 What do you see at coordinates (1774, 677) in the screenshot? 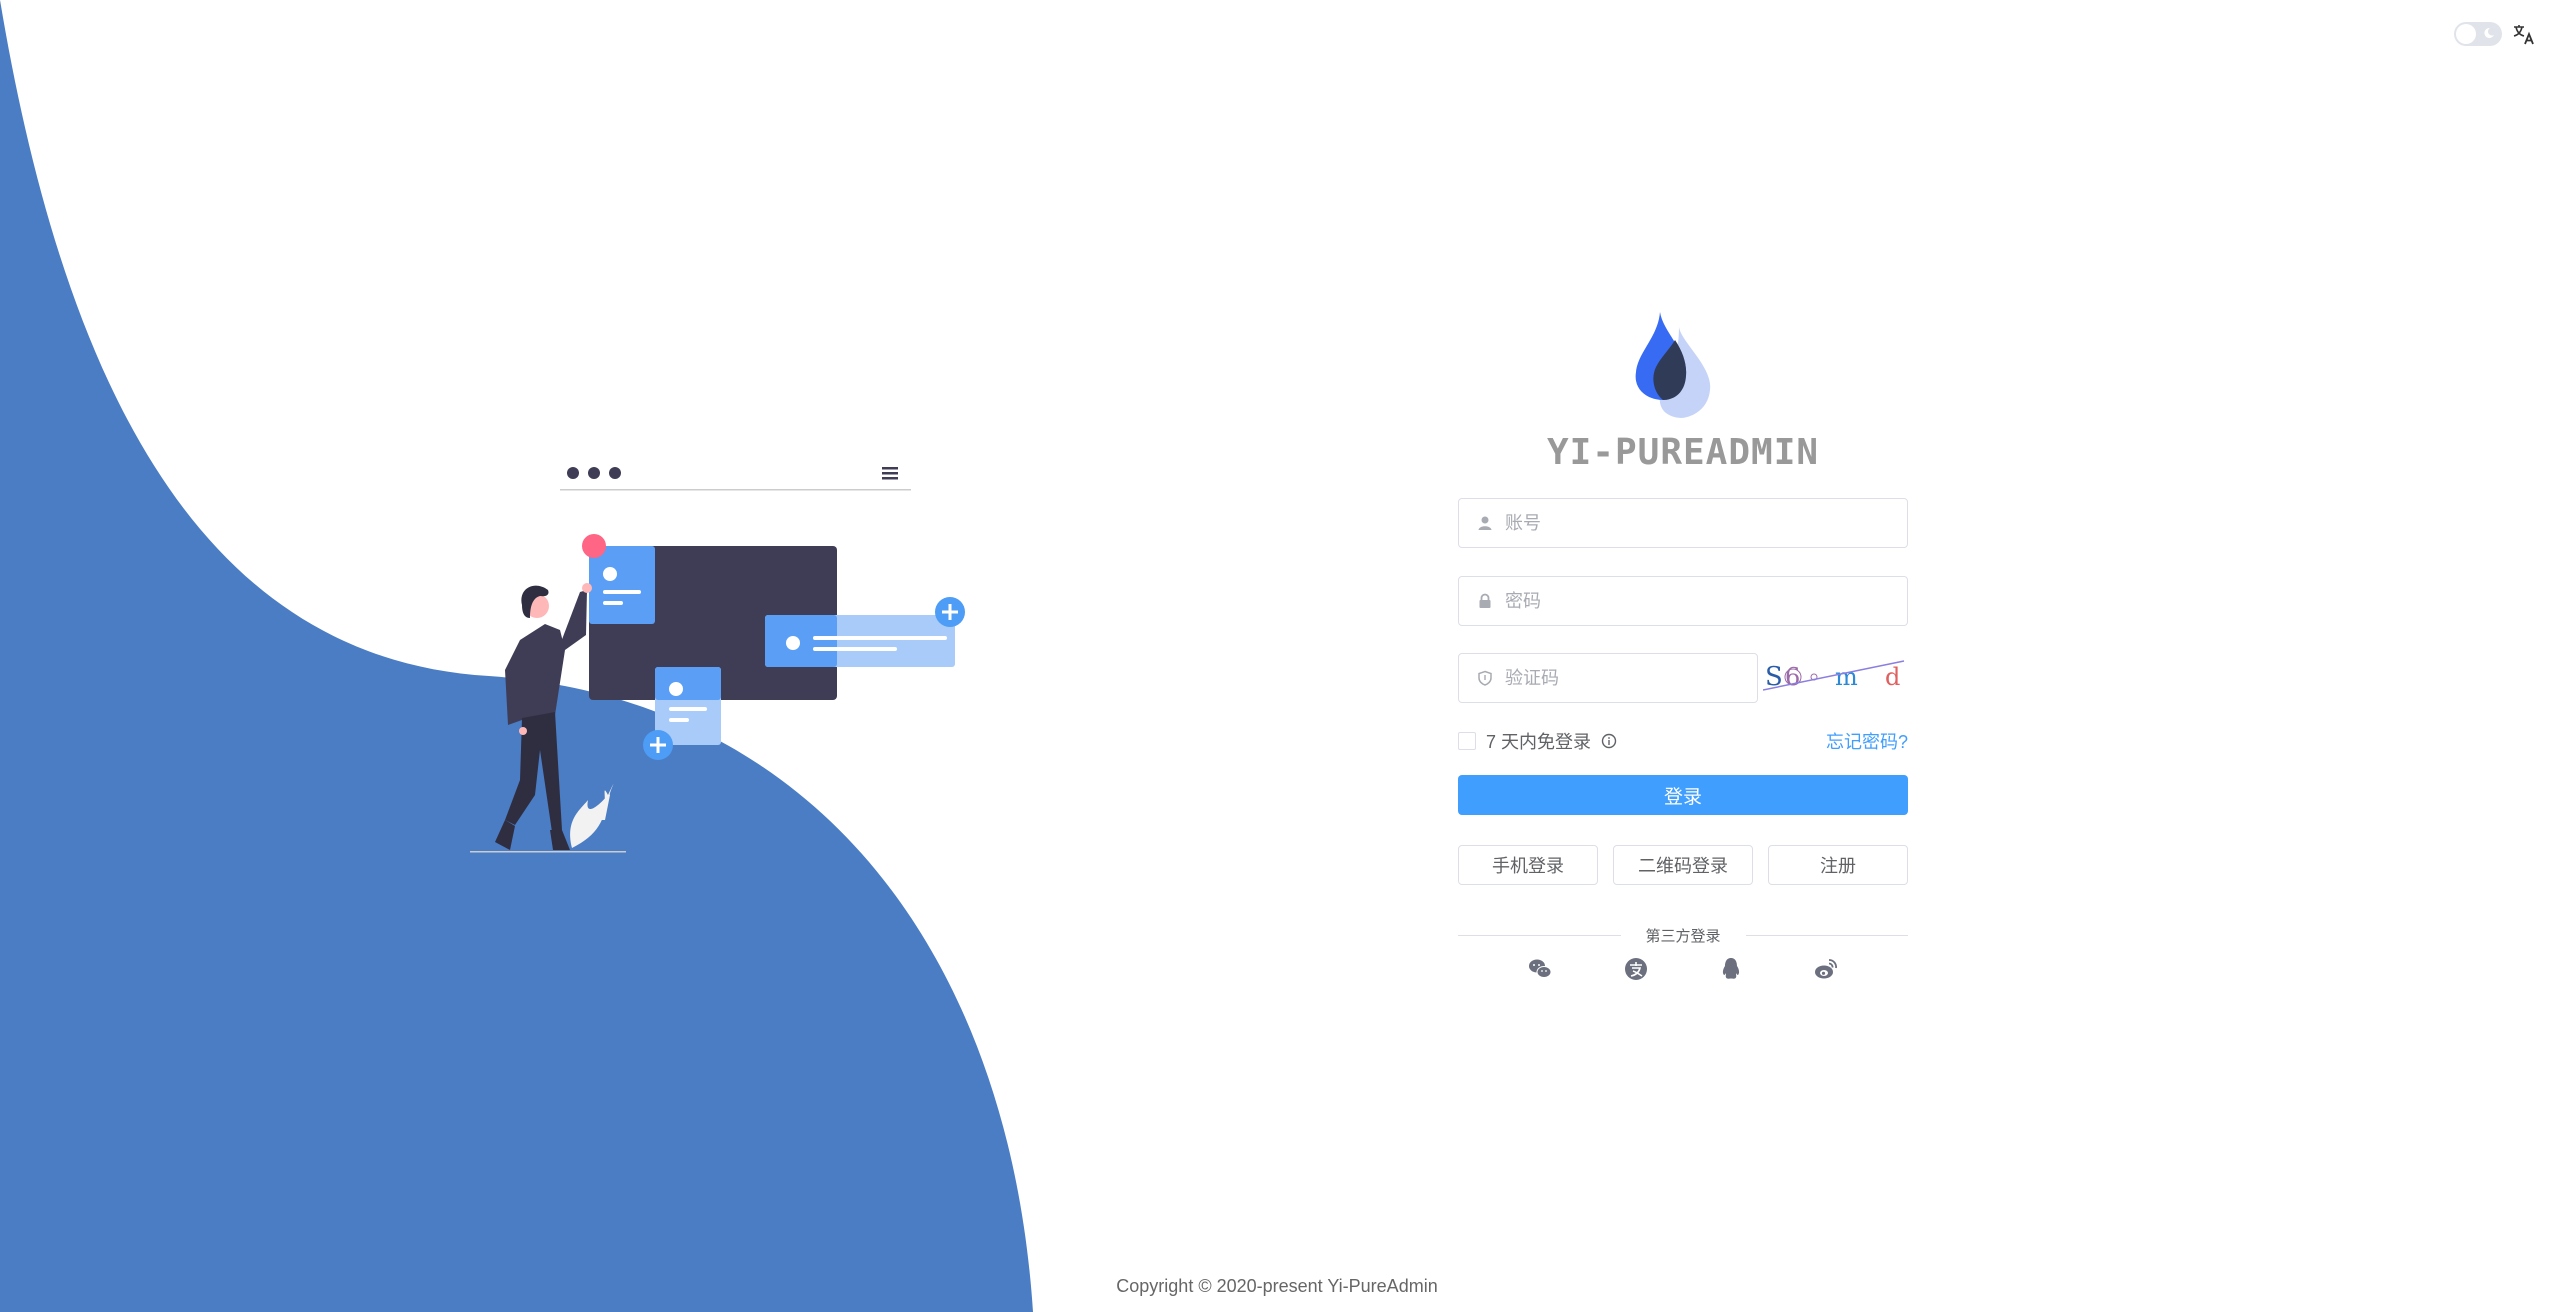
I see `svg-text: S` at bounding box center [1774, 677].